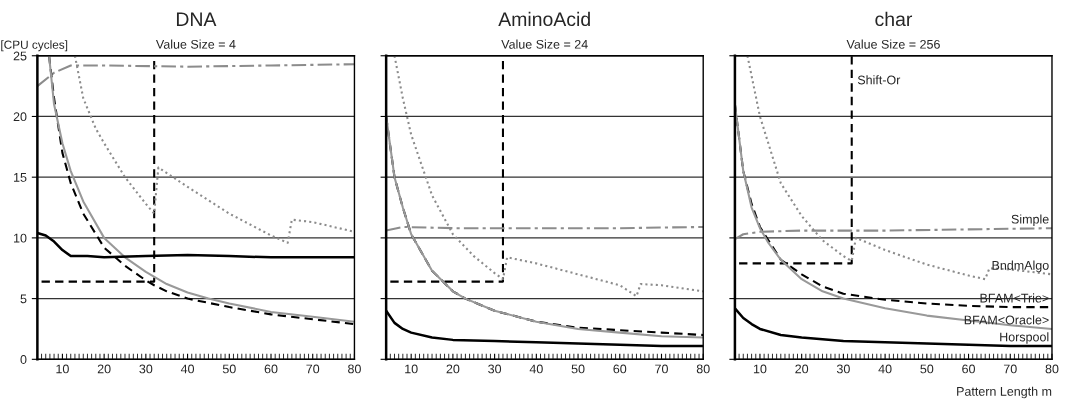 This screenshot has width=1068, height=413. What do you see at coordinates (23, 359) in the screenshot?
I see `y-tick-label: 0` at bounding box center [23, 359].